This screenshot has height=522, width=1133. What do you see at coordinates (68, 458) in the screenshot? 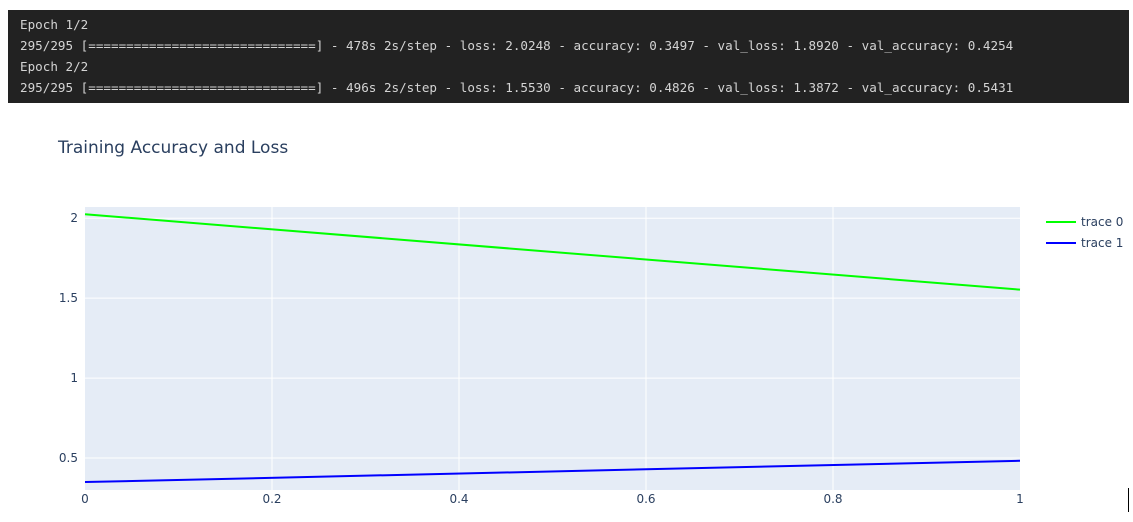
I see `y-tick-label: 0.5` at bounding box center [68, 458].